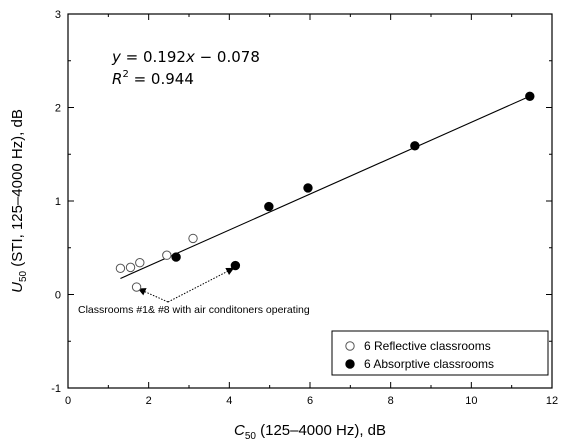  Describe the element at coordinates (310, 401) in the screenshot. I see `x-tick-label-6: 6` at that location.